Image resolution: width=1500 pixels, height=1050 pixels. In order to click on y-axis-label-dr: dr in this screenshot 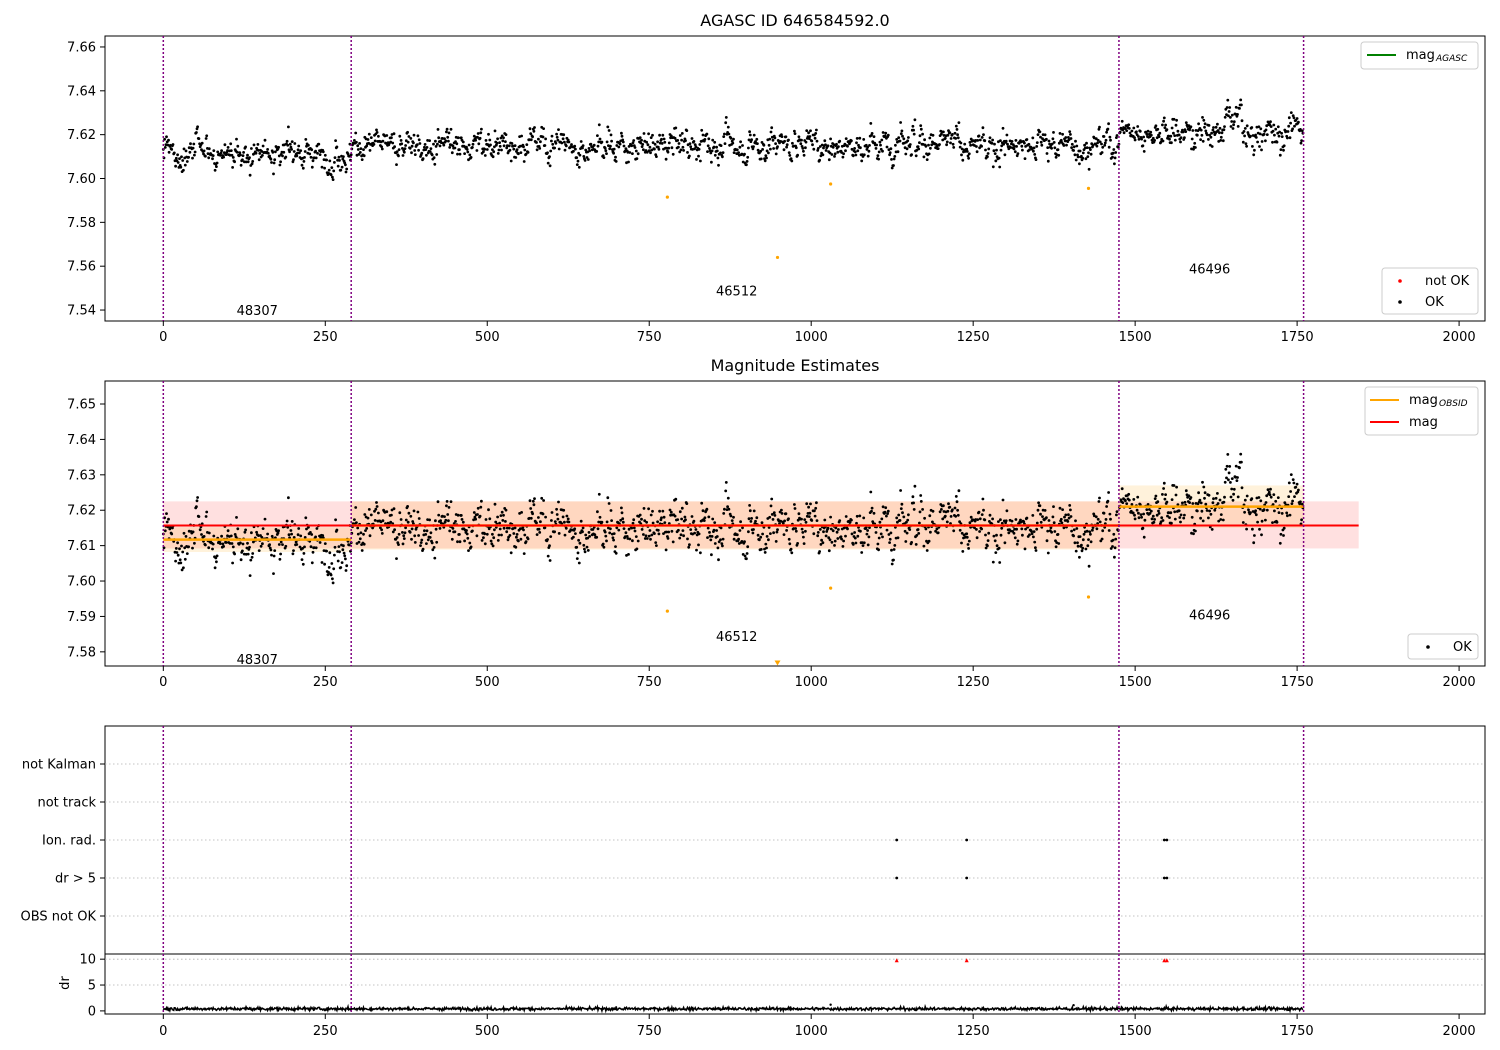, I will do `click(65, 983)`.